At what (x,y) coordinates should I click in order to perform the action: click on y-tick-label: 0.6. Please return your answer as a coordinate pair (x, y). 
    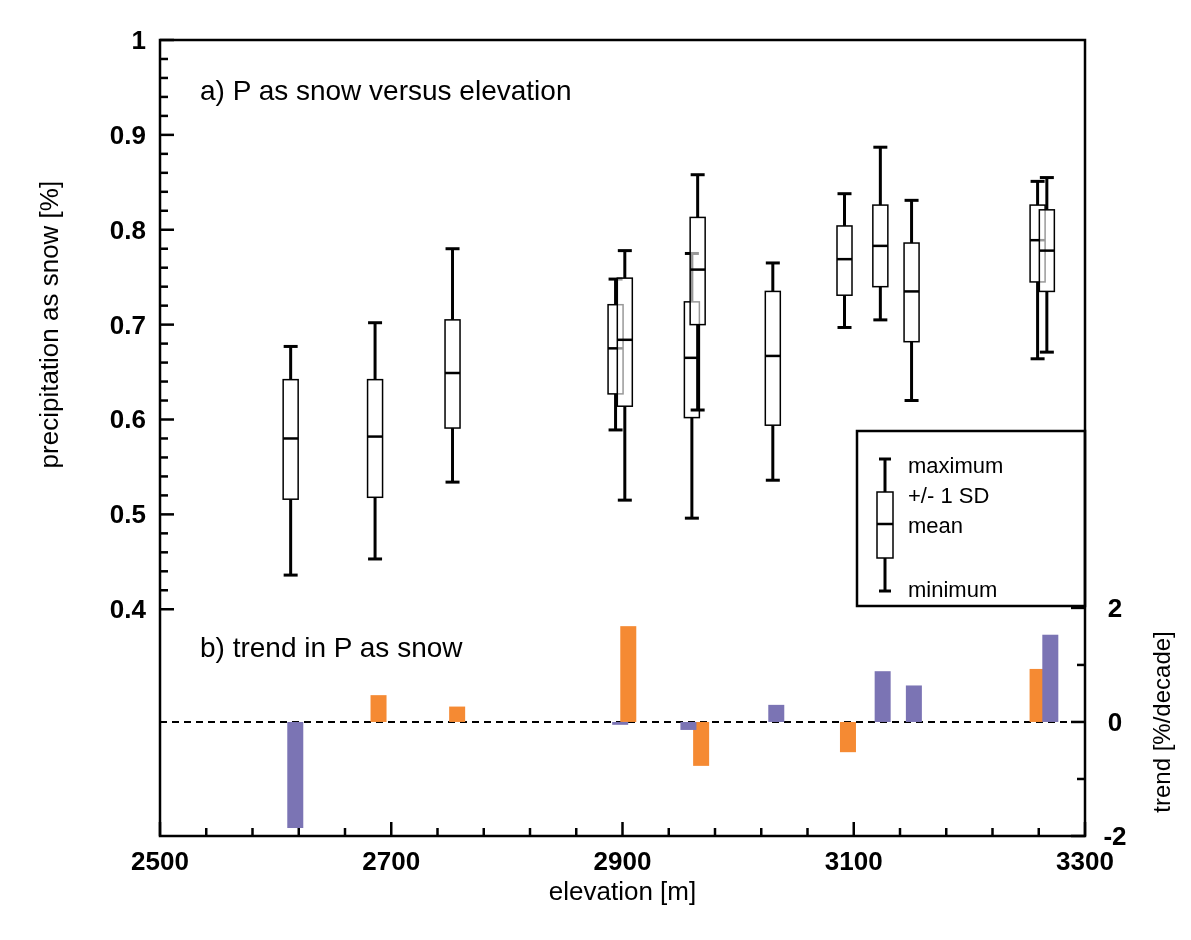
    Looking at the image, I should click on (127, 419).